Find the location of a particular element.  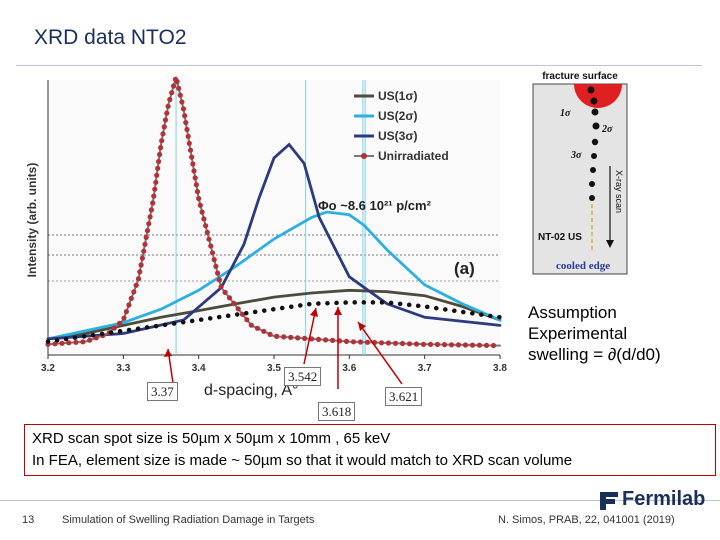

x-tick-label: 3.4 is located at coordinates (199, 368).